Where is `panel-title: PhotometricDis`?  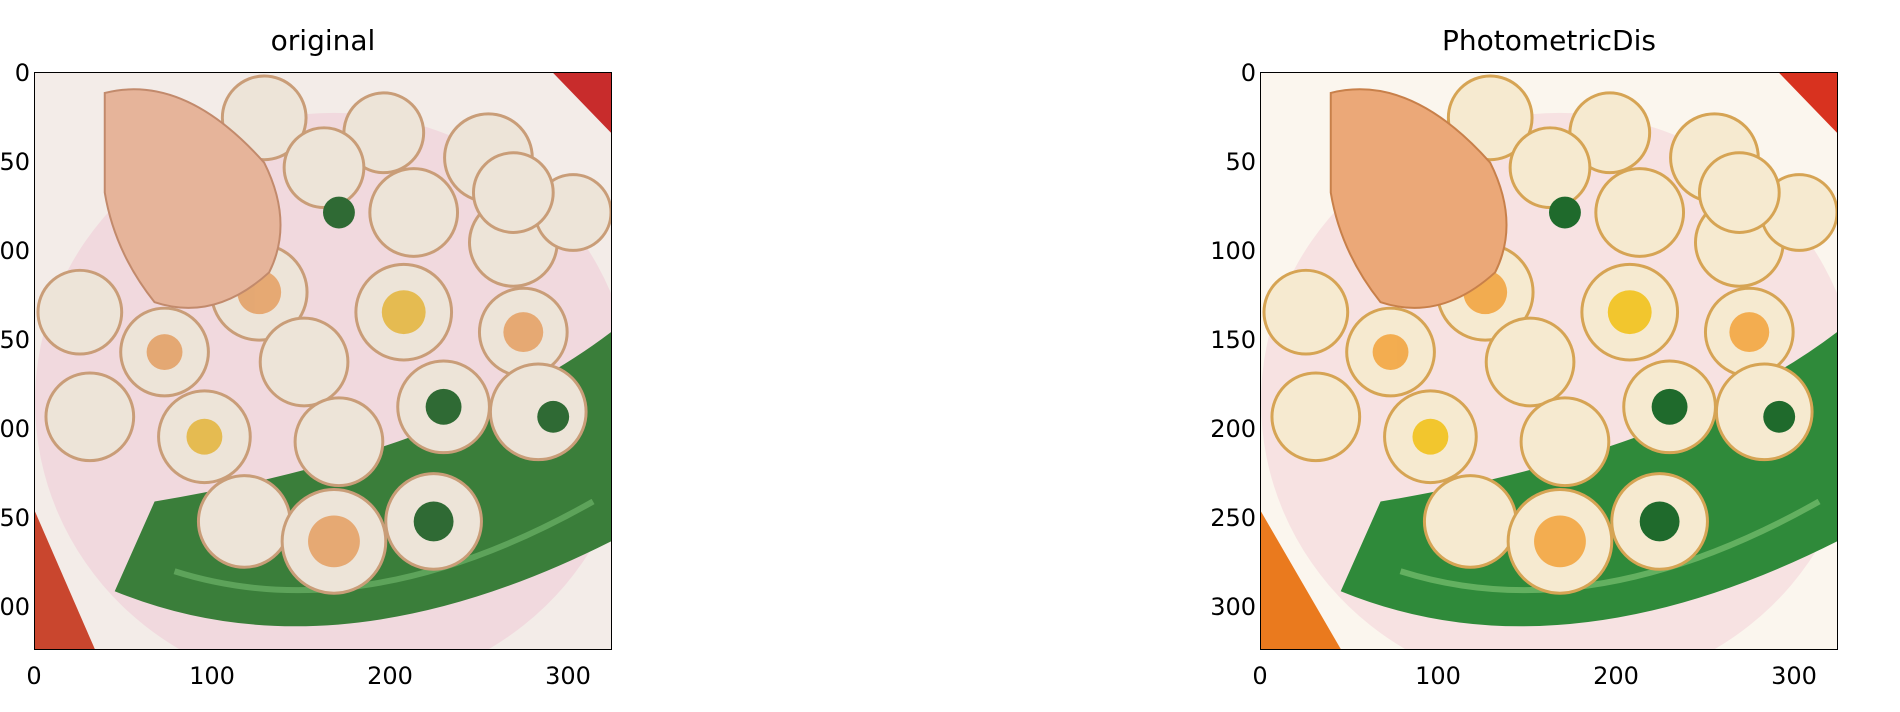
panel-title: PhotometricDis is located at coordinates (1549, 40).